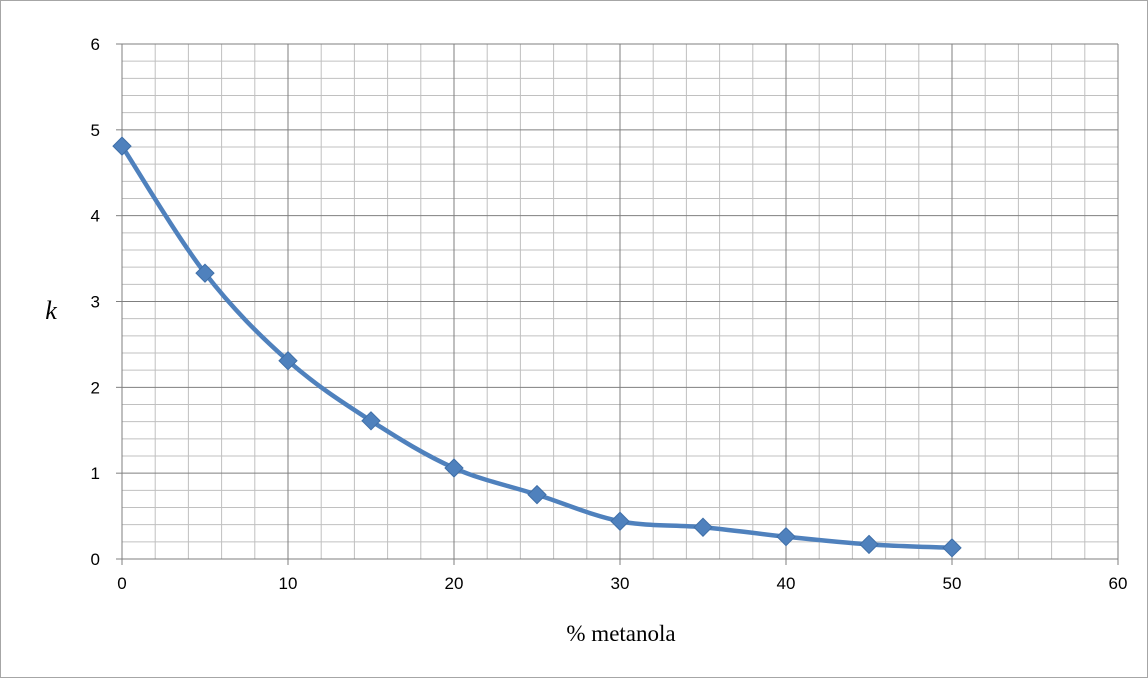 The width and height of the screenshot is (1148, 679). Describe the element at coordinates (95, 302) in the screenshot. I see `y-tick-label: 3` at that location.